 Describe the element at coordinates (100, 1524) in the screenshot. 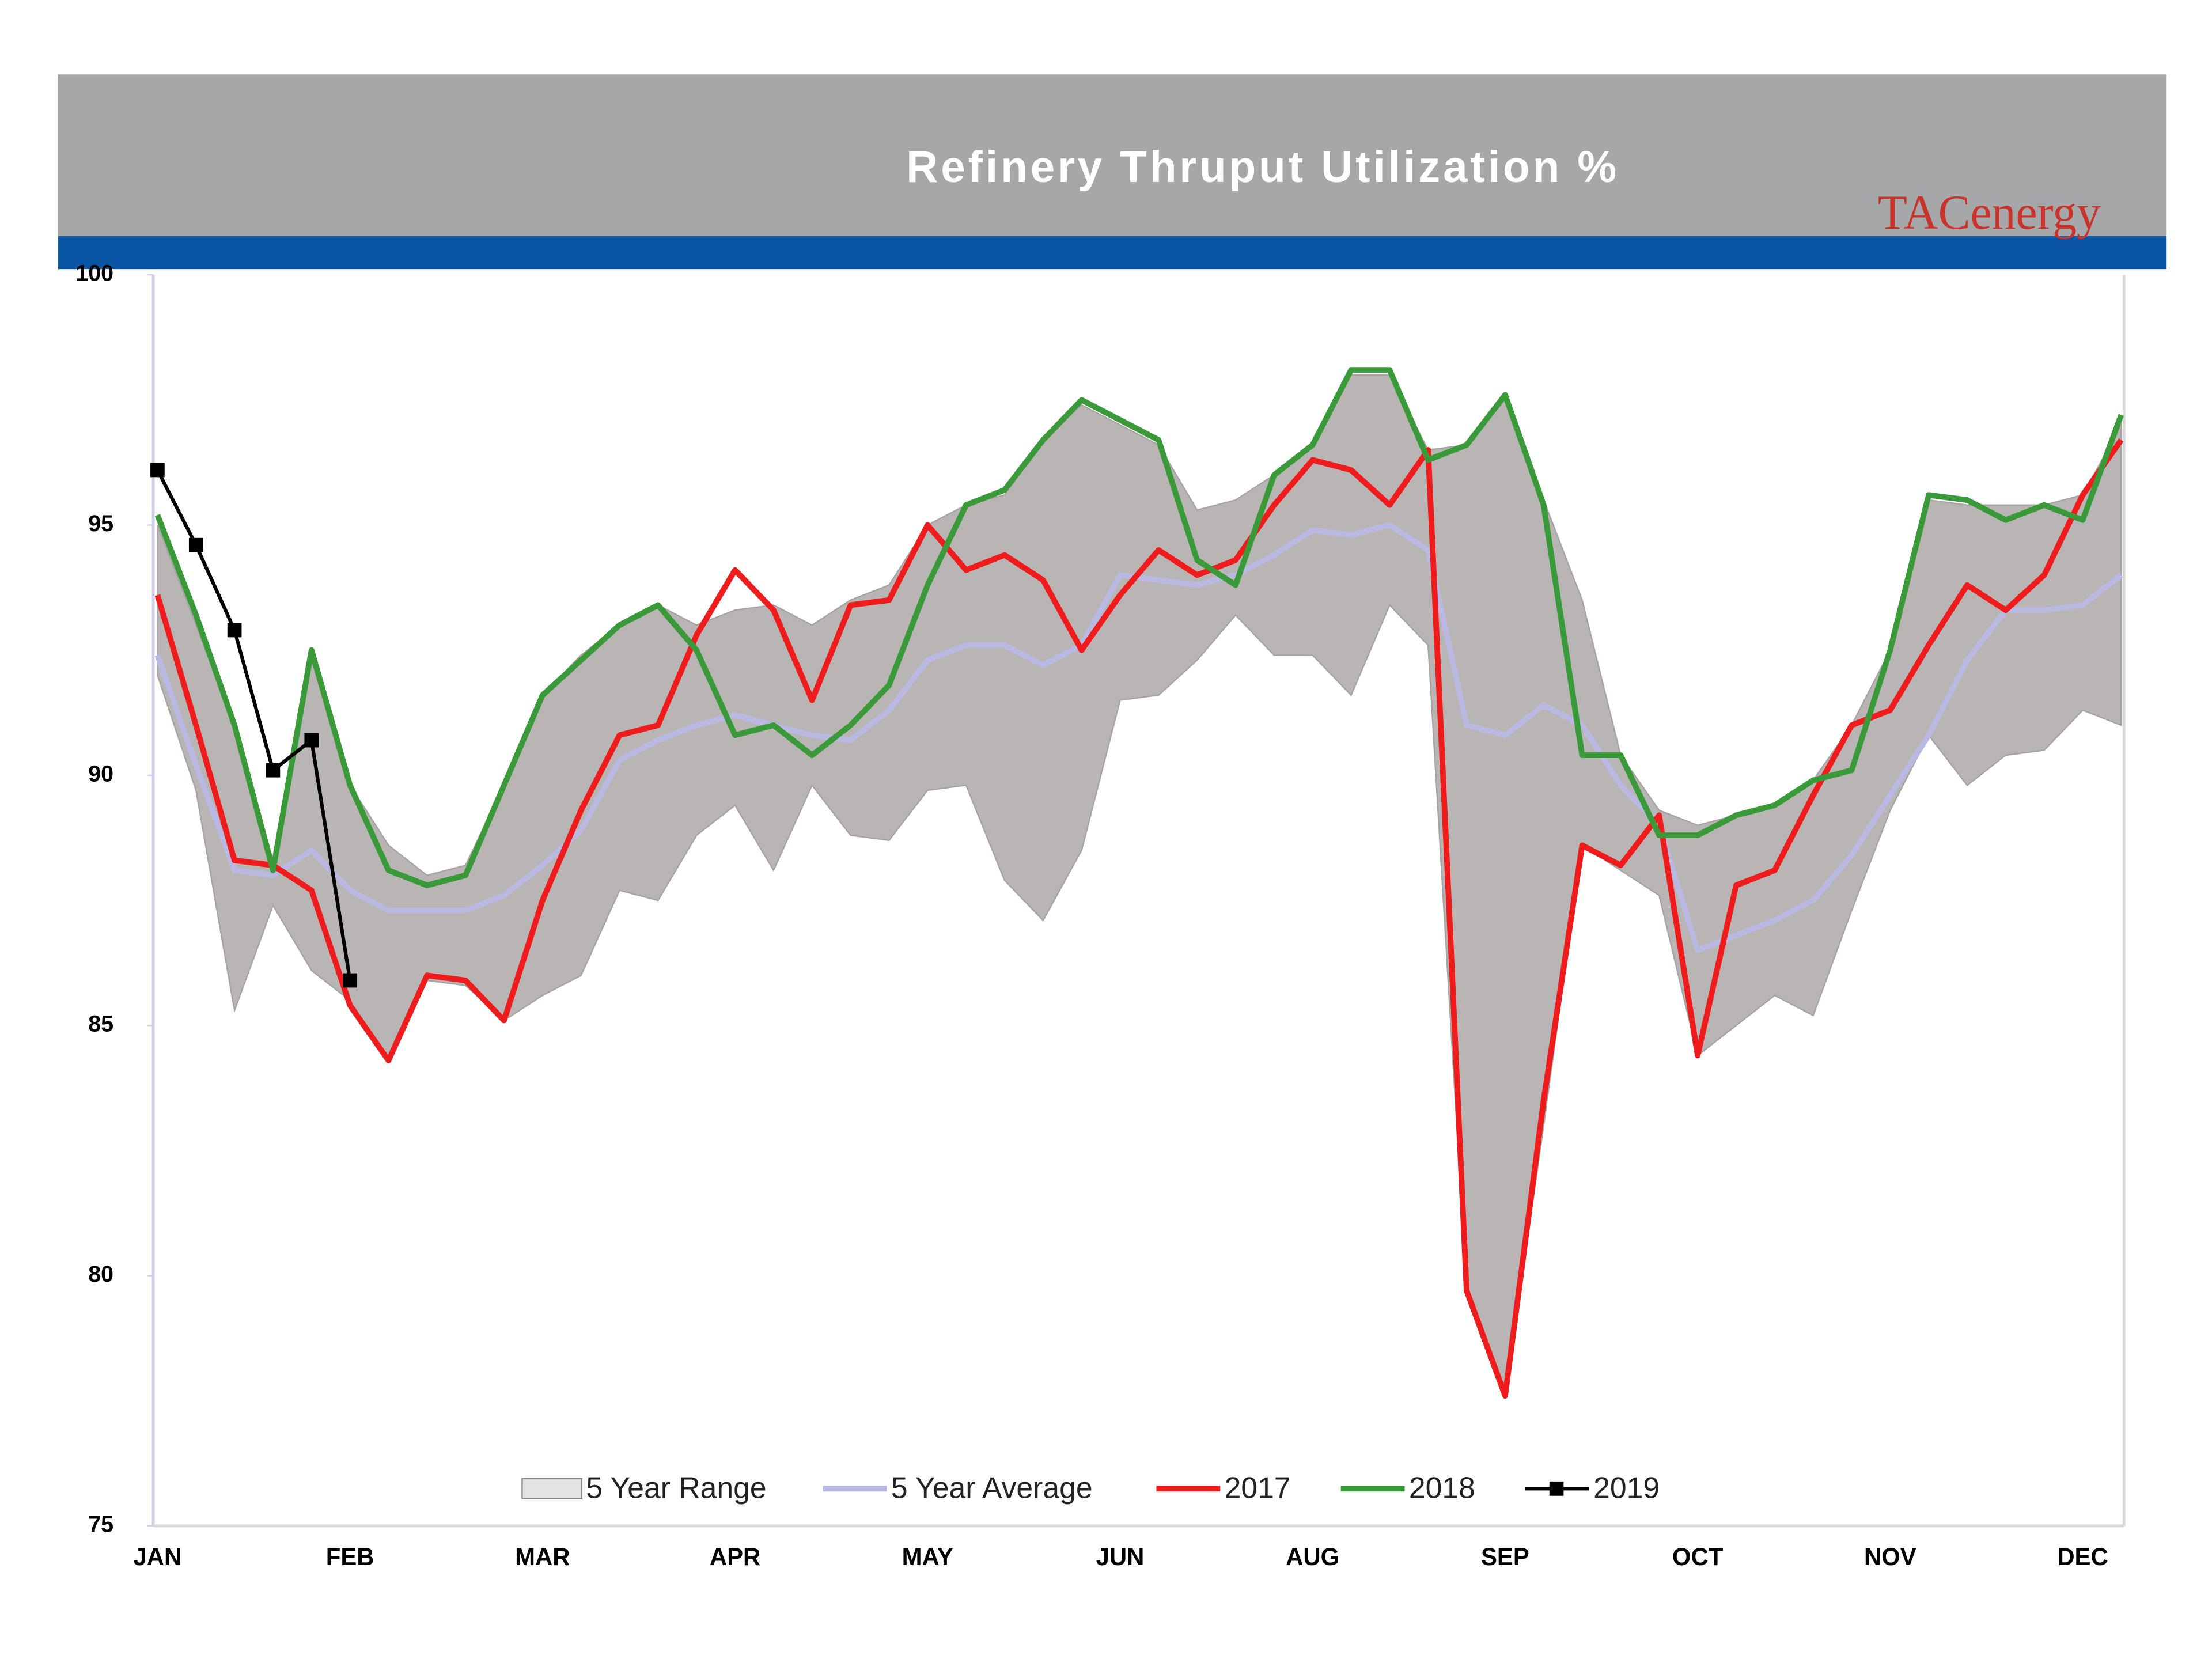

I see `y-tick-label: 75` at that location.